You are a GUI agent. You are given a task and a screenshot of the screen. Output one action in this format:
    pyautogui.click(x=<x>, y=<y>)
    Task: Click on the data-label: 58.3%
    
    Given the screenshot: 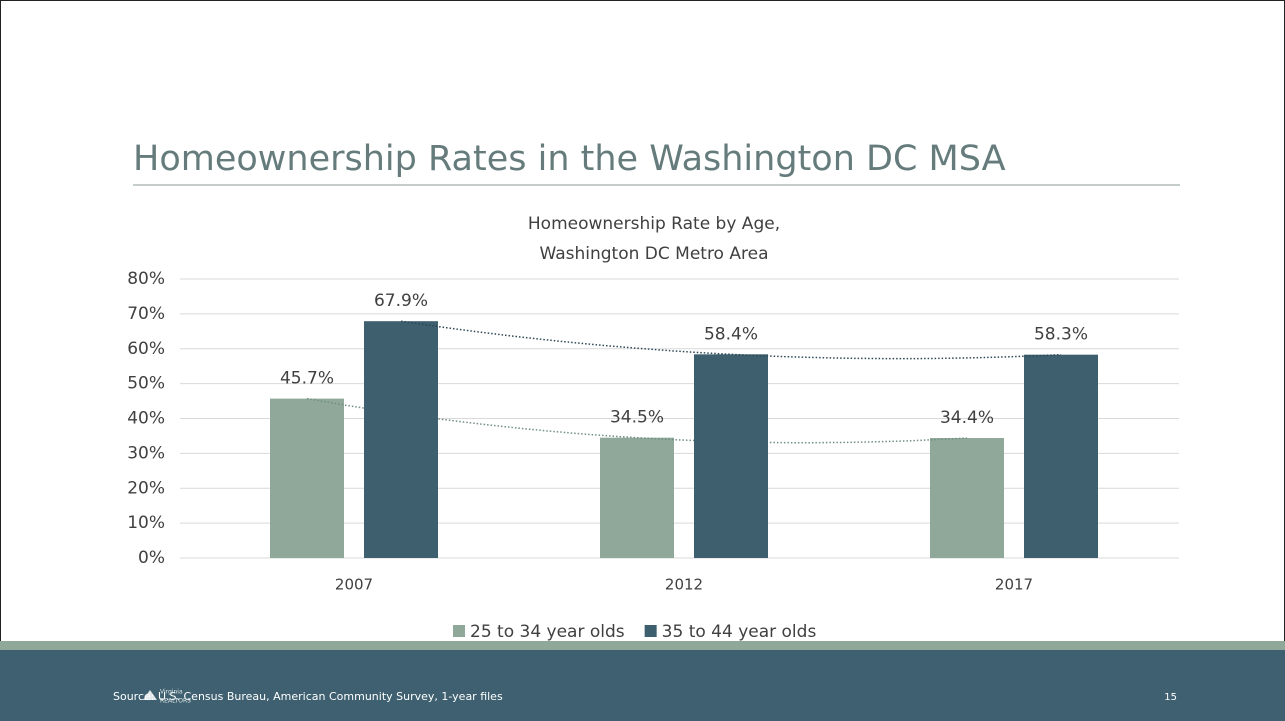 What is the action you would take?
    pyautogui.click(x=1061, y=335)
    